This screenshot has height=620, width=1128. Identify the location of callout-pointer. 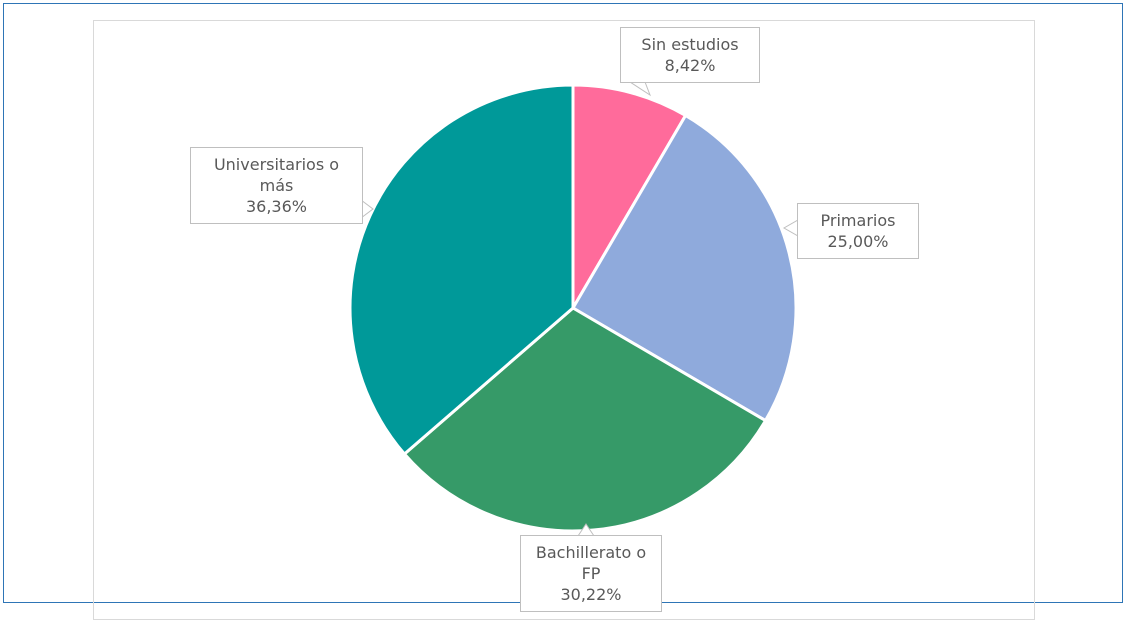
(790, 228).